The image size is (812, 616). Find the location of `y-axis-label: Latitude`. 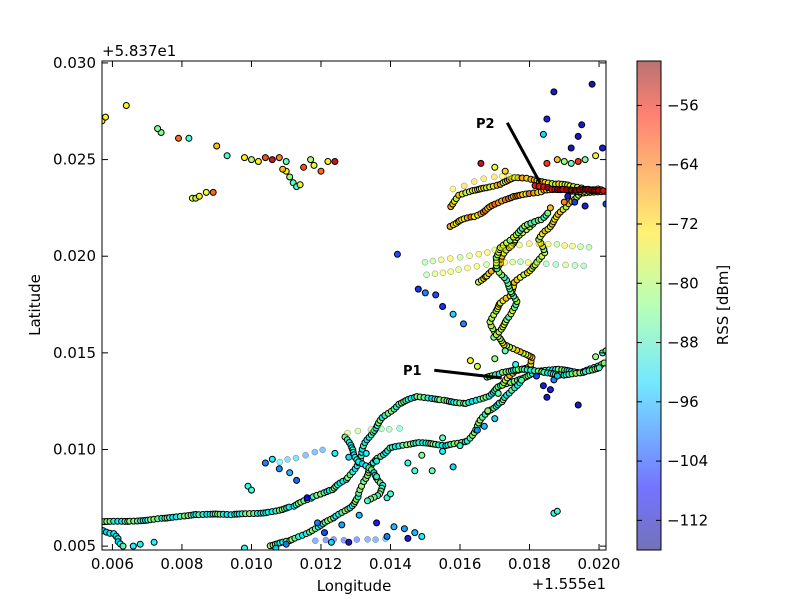

y-axis-label: Latitude is located at coordinates (35, 305).